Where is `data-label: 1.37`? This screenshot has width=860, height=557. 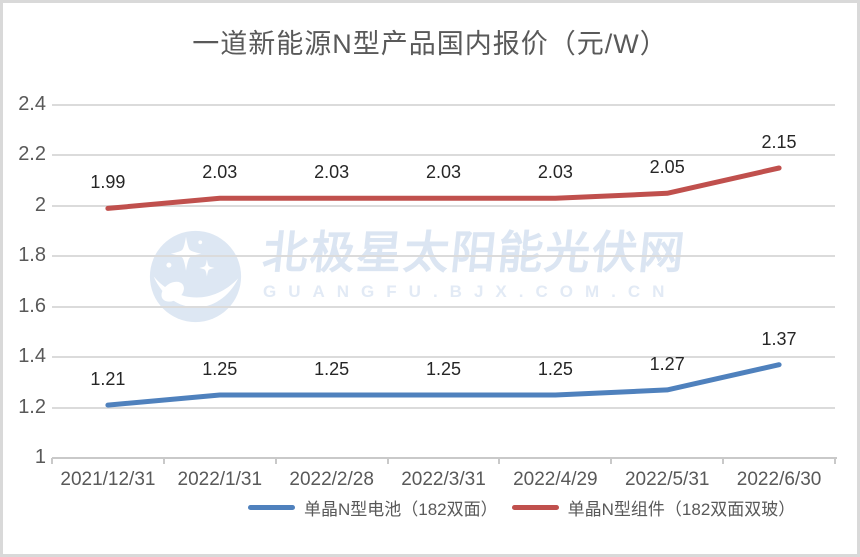
data-label: 1.37 is located at coordinates (779, 338).